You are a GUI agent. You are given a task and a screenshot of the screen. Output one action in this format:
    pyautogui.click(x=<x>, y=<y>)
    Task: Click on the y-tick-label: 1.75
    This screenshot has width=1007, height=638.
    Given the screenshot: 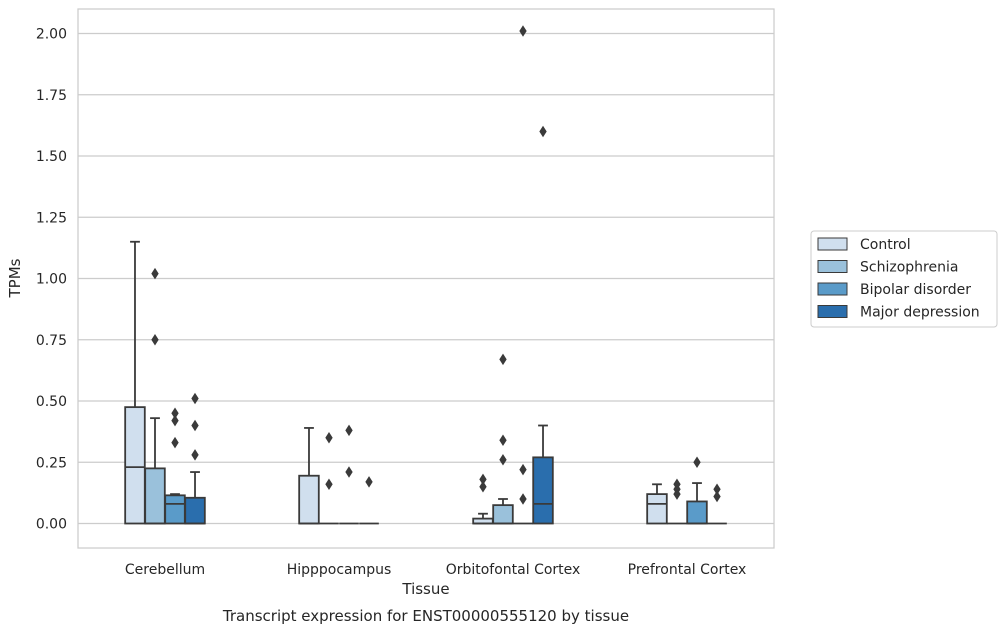 What is the action you would take?
    pyautogui.click(x=51, y=96)
    